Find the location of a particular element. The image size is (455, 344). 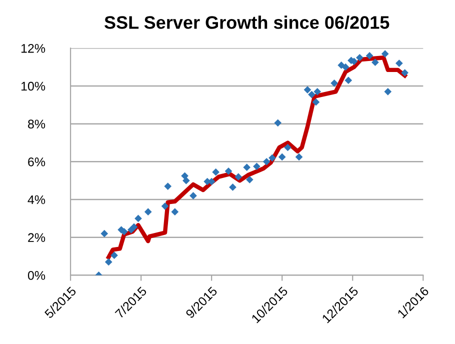

y-tick-label: 10% is located at coordinates (33, 86).